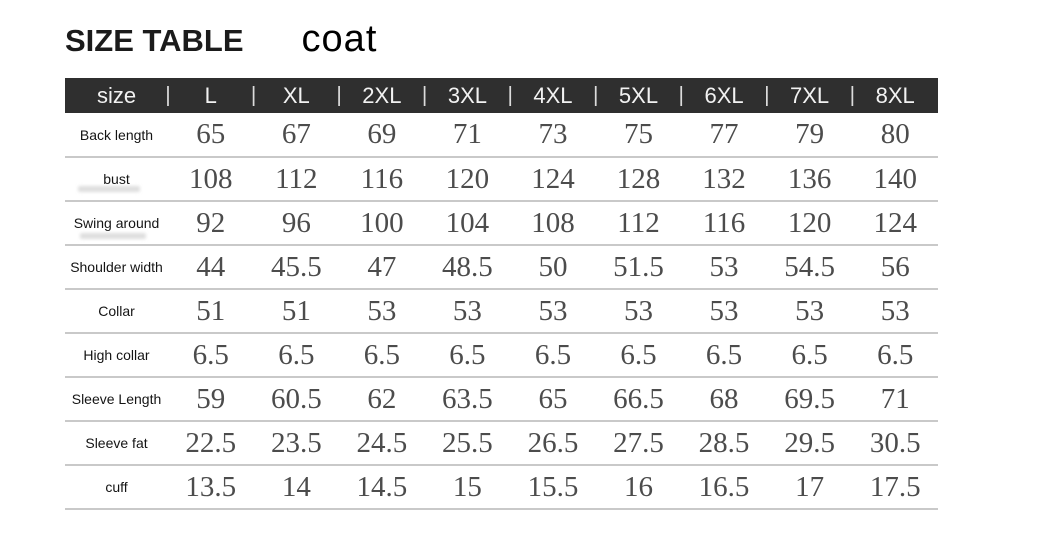  I want to click on cell-swing-around-8xl: 124, so click(895, 223).